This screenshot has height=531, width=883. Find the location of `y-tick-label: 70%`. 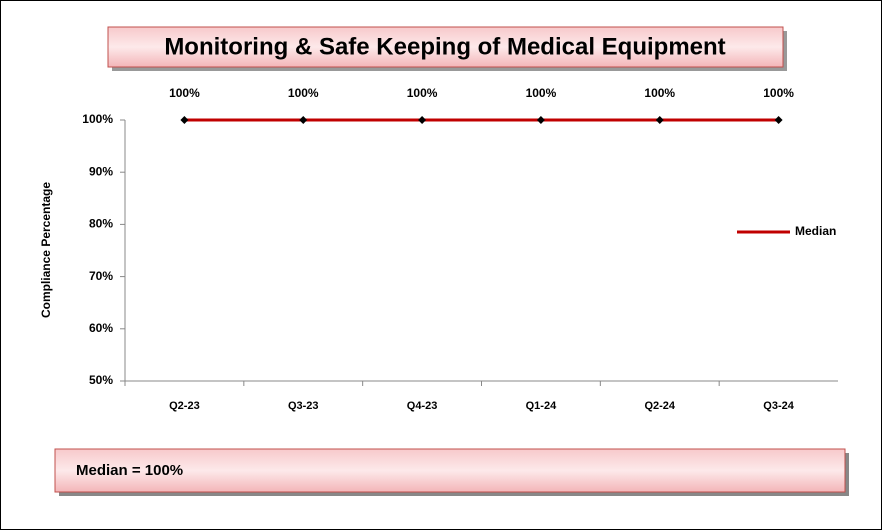

y-tick-label: 70% is located at coordinates (101, 276).